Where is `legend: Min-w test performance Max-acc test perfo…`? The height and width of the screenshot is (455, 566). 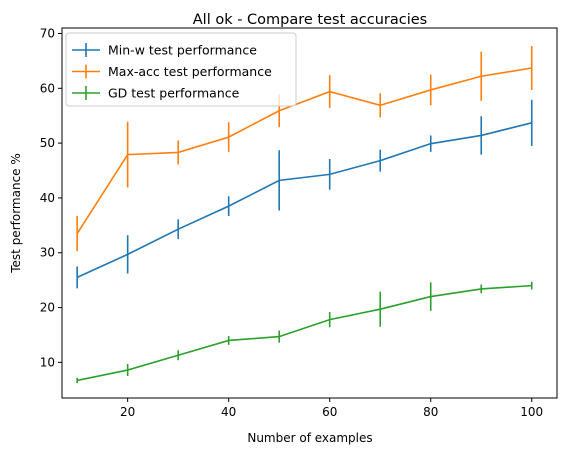
legend: Min-w test performance Max-acc test perfo… is located at coordinates (181, 69).